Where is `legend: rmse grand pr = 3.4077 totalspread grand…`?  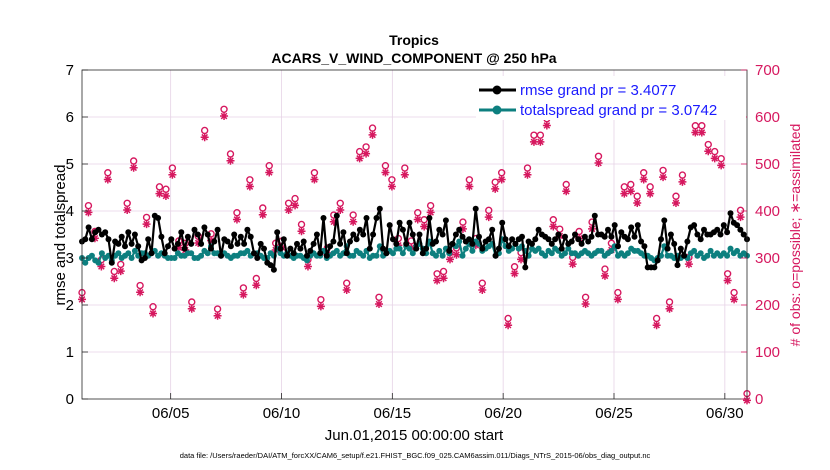 legend: rmse grand pr = 3.4077 totalspread grand… is located at coordinates (611, 98).